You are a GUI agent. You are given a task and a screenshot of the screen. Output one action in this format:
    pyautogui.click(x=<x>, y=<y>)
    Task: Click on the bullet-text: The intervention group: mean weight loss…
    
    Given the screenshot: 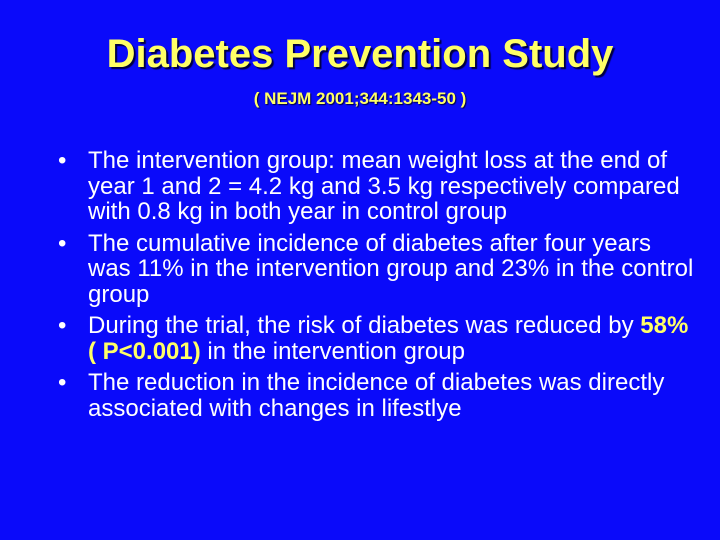 What is the action you would take?
    pyautogui.click(x=384, y=186)
    